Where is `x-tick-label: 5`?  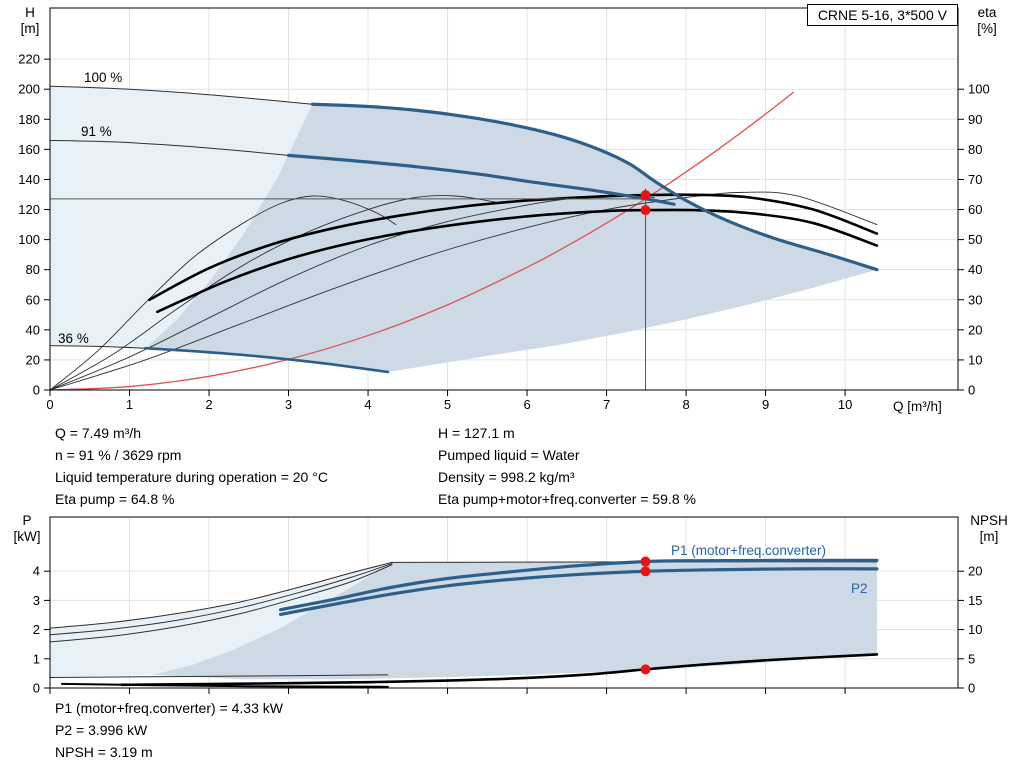 x-tick-label: 5 is located at coordinates (447, 404).